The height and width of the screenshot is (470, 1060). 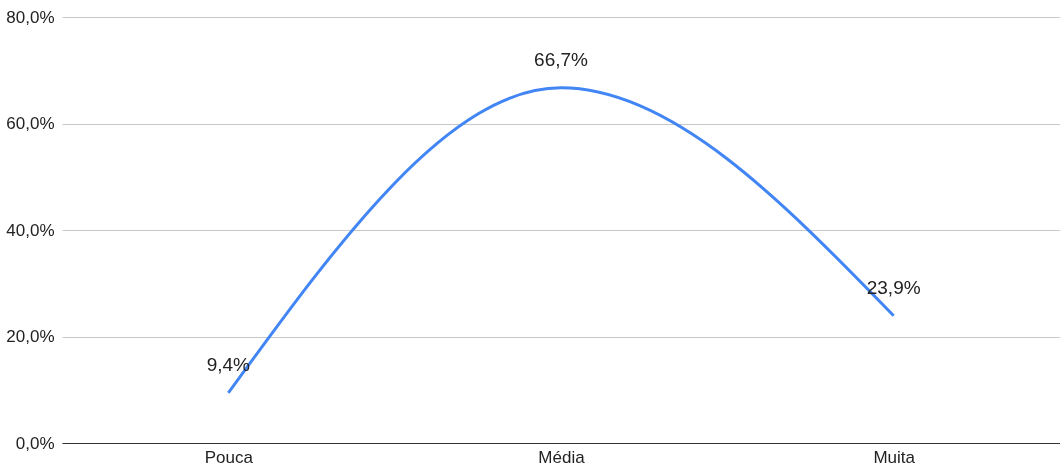 I want to click on x-tick-label: Pouca, so click(x=229, y=457).